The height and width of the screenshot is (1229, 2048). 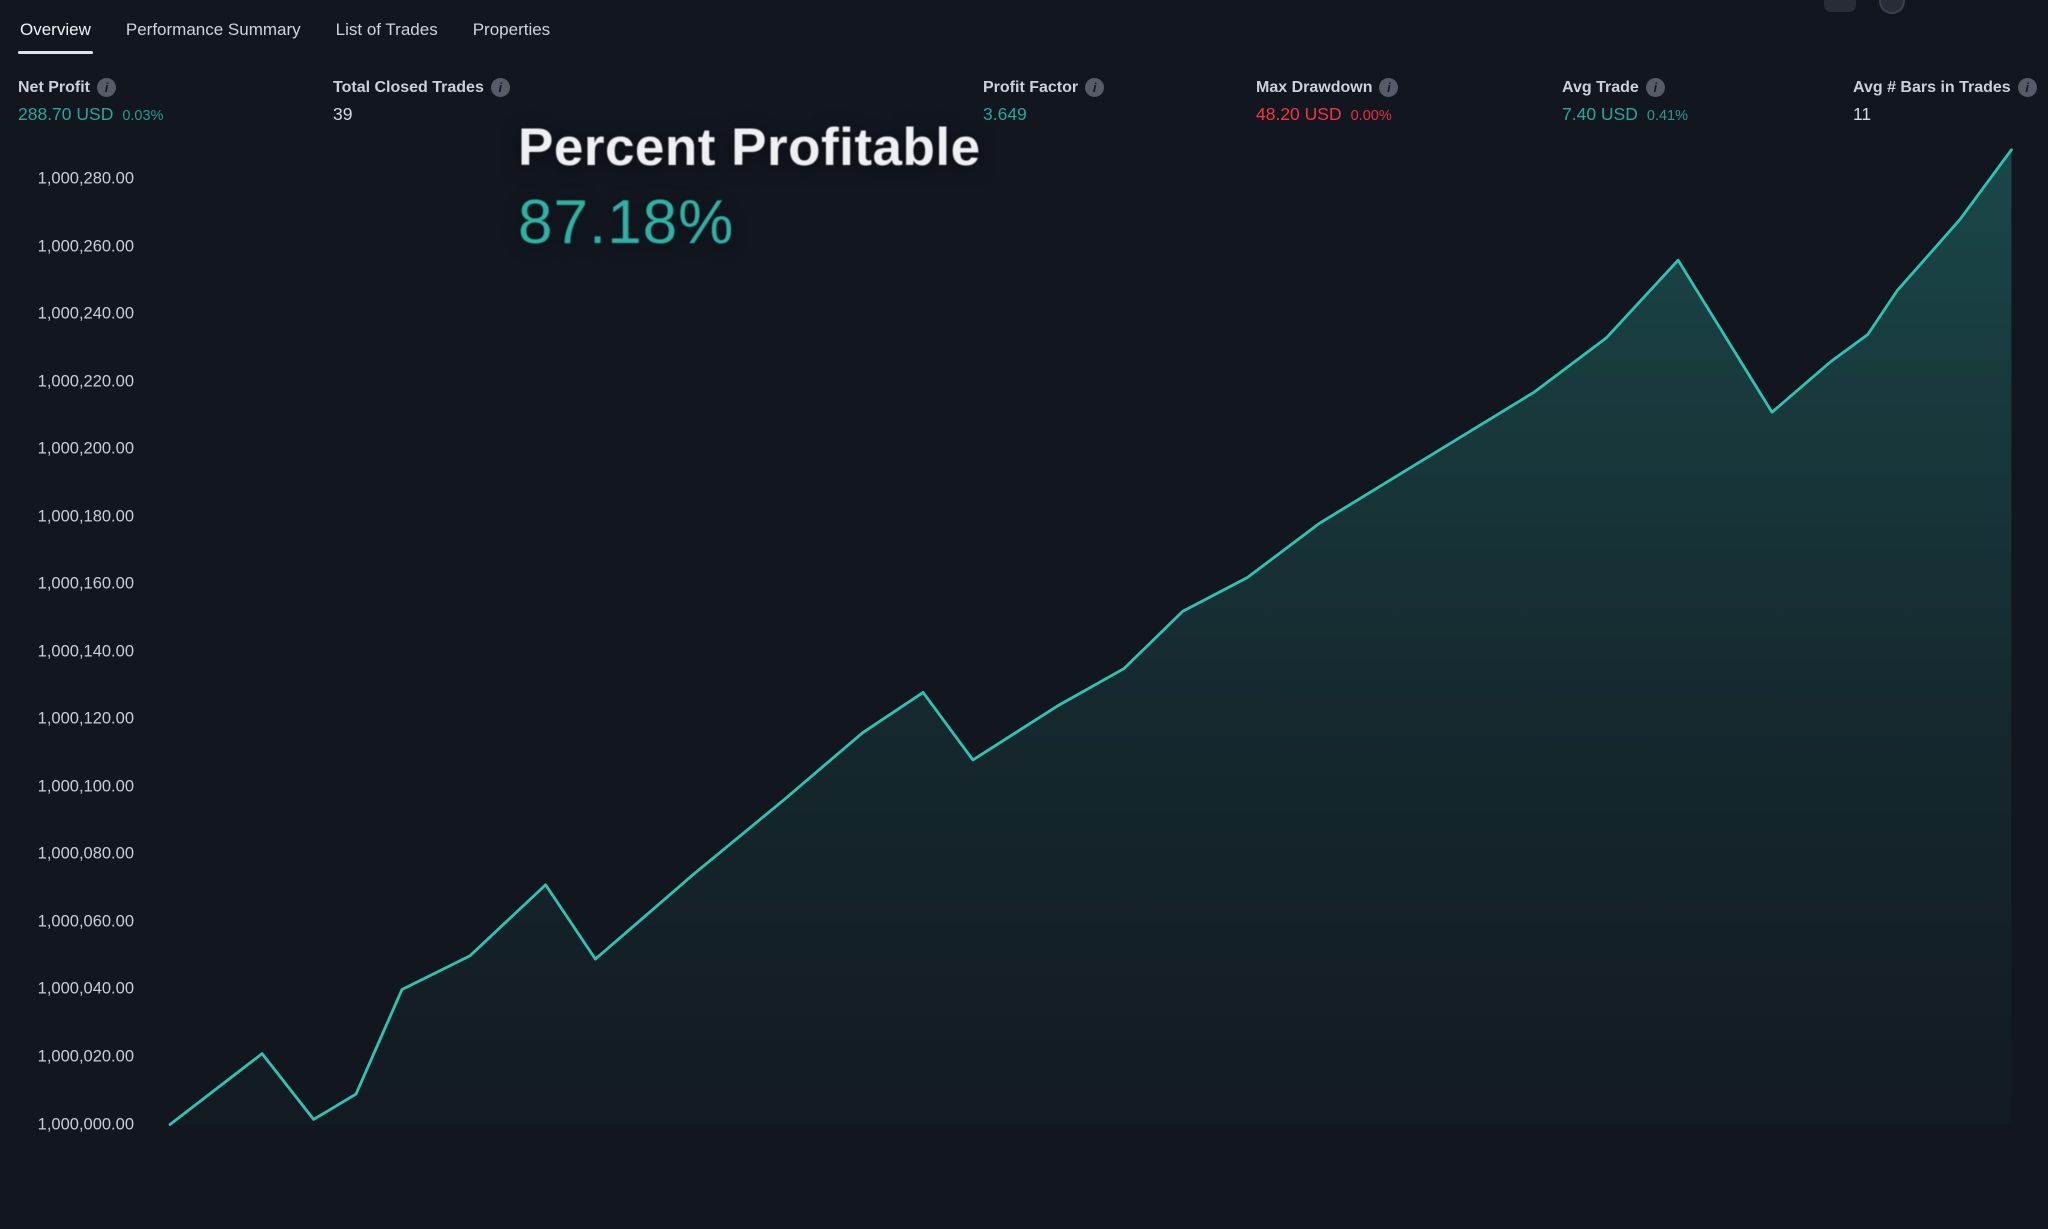 What do you see at coordinates (85, 246) in the screenshot?
I see `y-axis-tick: 1,000,260.00` at bounding box center [85, 246].